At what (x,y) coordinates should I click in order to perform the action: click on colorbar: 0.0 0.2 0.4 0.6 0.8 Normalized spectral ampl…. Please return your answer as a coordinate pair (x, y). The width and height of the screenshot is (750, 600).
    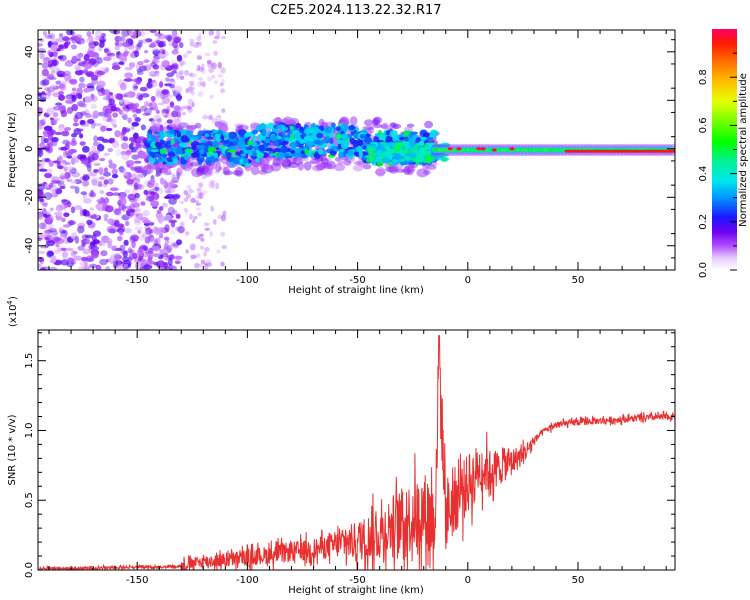
    Looking at the image, I should click on (723, 153).